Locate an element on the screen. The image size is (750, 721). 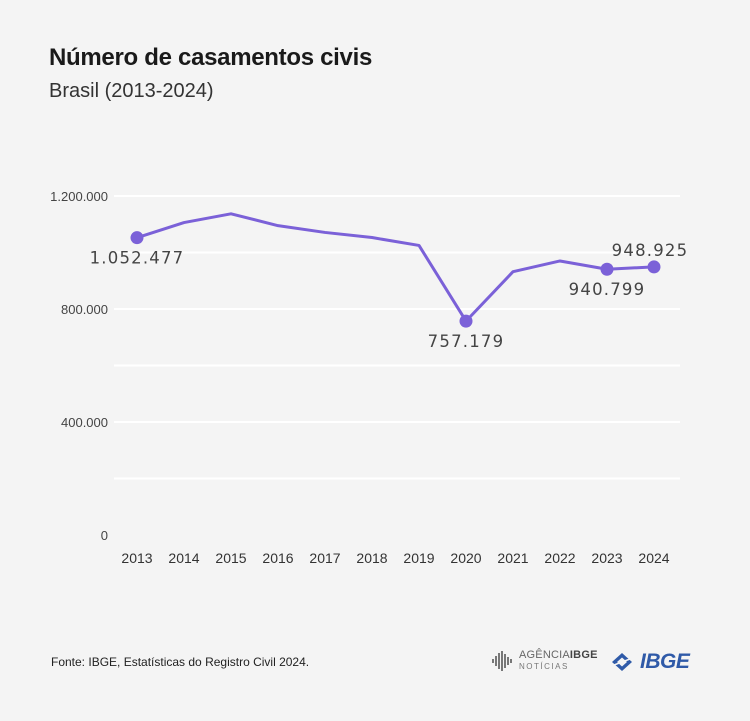
x-tick-label: 2020 is located at coordinates (465, 558).